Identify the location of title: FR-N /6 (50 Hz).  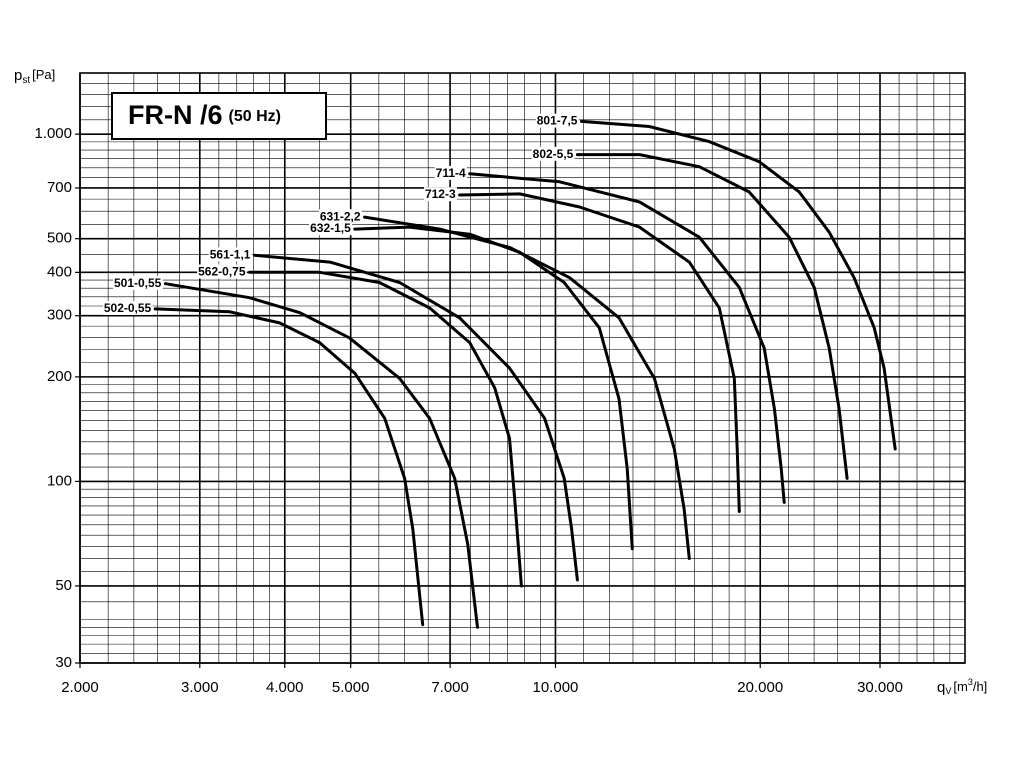
(204, 115).